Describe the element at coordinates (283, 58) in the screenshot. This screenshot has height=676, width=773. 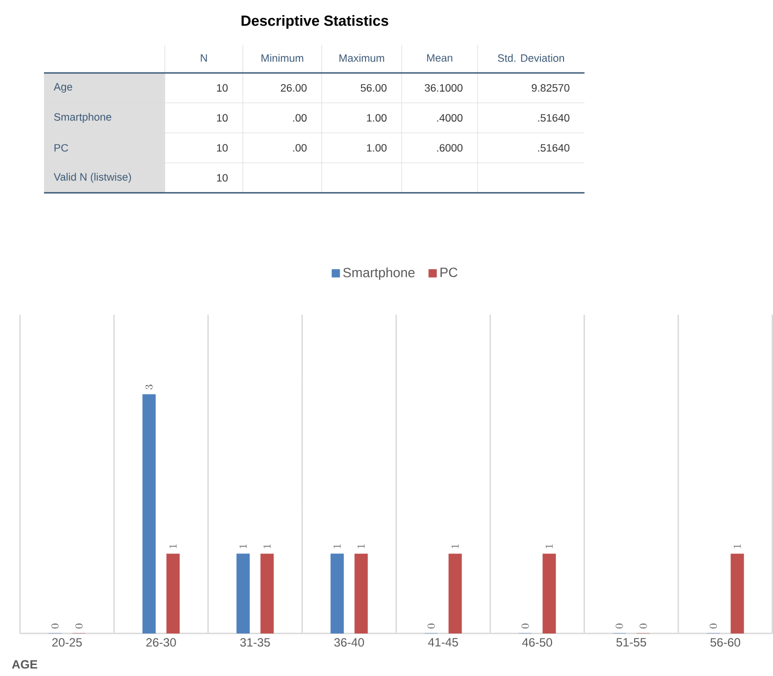
I see `category-label: Minimum` at that location.